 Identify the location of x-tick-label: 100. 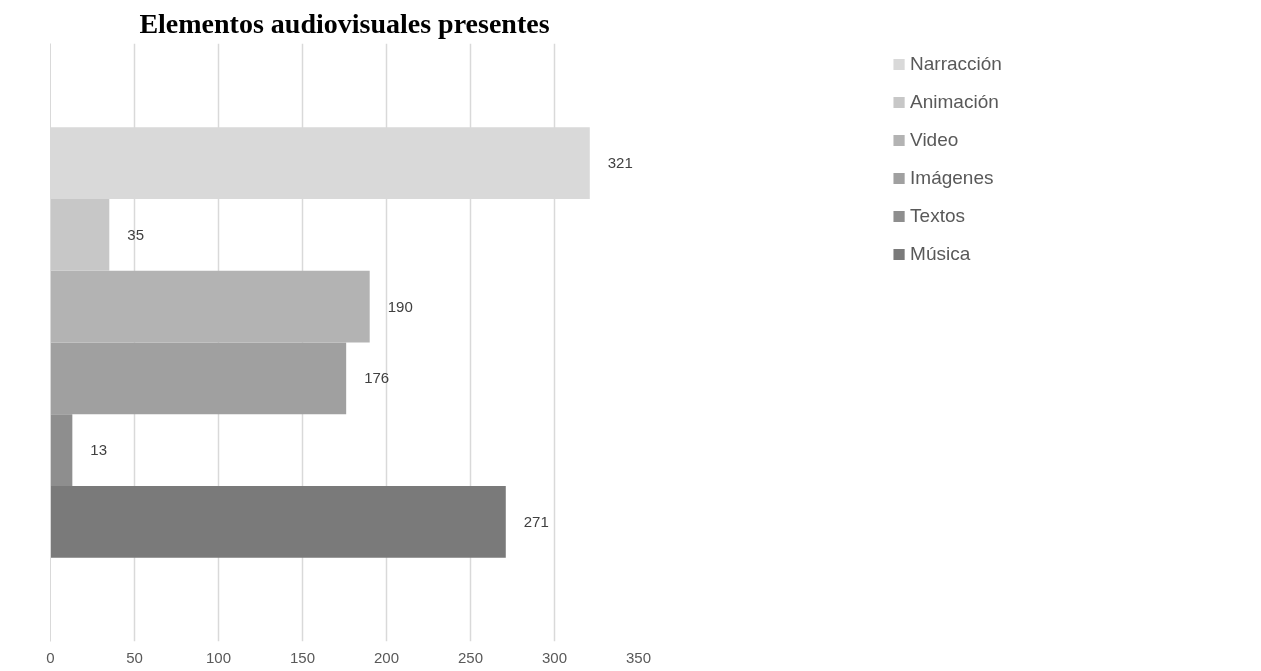
(218, 657).